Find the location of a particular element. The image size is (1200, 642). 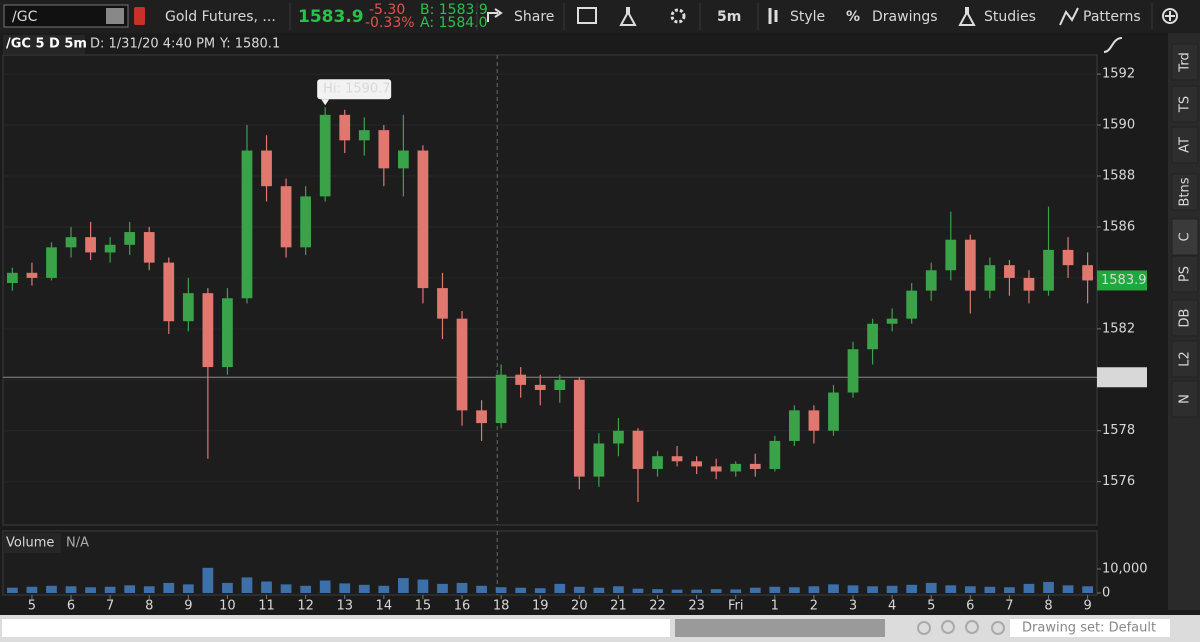

y-tick-label: 1592 is located at coordinates (1118, 74).